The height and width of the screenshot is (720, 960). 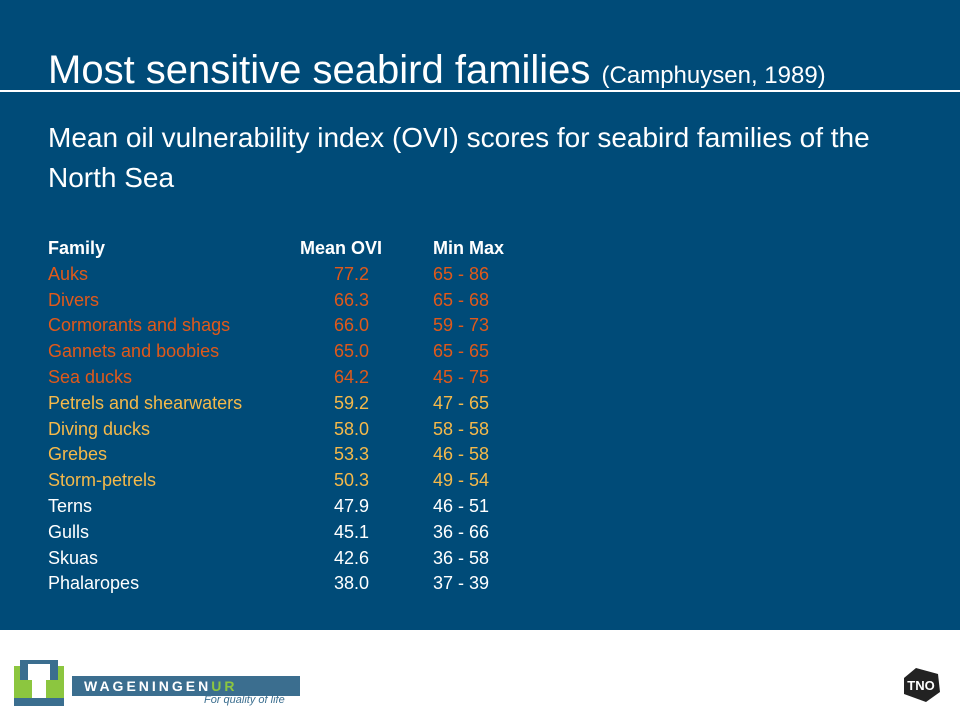 What do you see at coordinates (461, 299) in the screenshot?
I see `min-max-cell: 65 - 68` at bounding box center [461, 299].